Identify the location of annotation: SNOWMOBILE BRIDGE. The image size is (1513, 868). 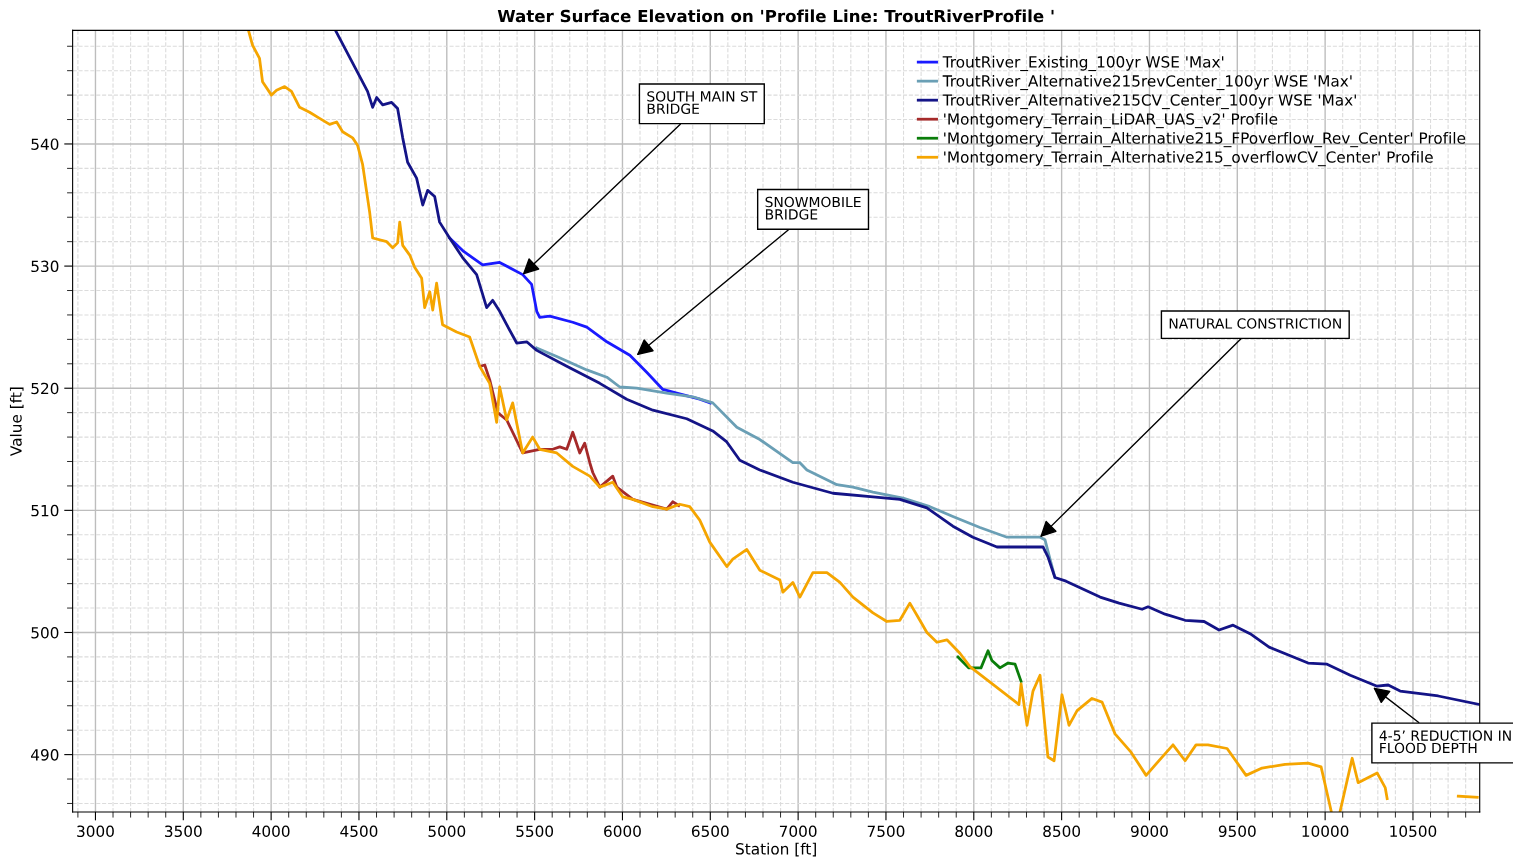
(813, 208).